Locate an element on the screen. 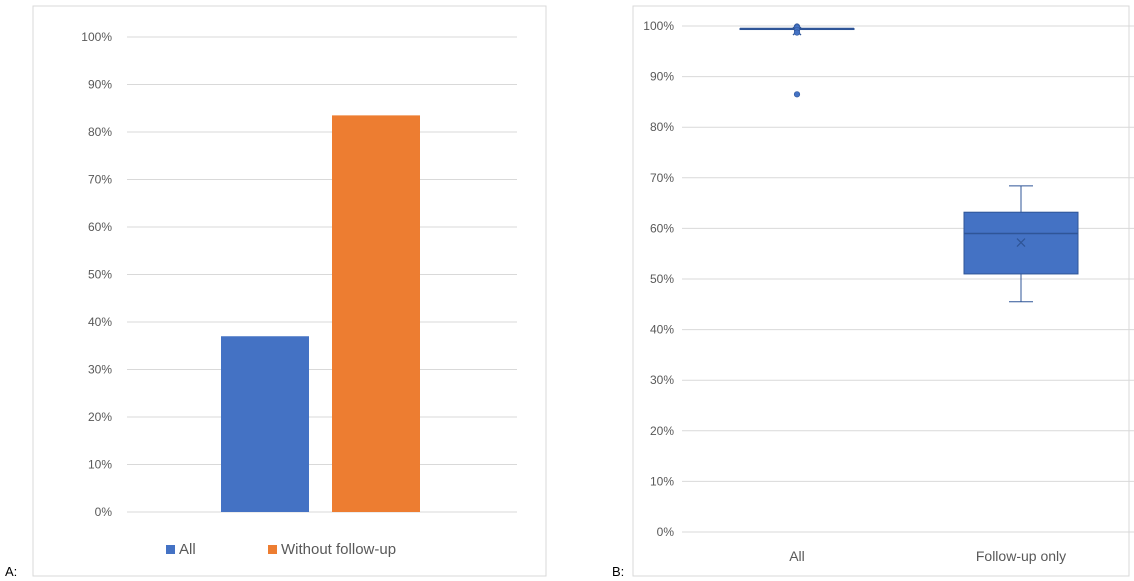 This screenshot has width=1134, height=581. panel-a-legend: All Without follow-up is located at coordinates (281, 549).